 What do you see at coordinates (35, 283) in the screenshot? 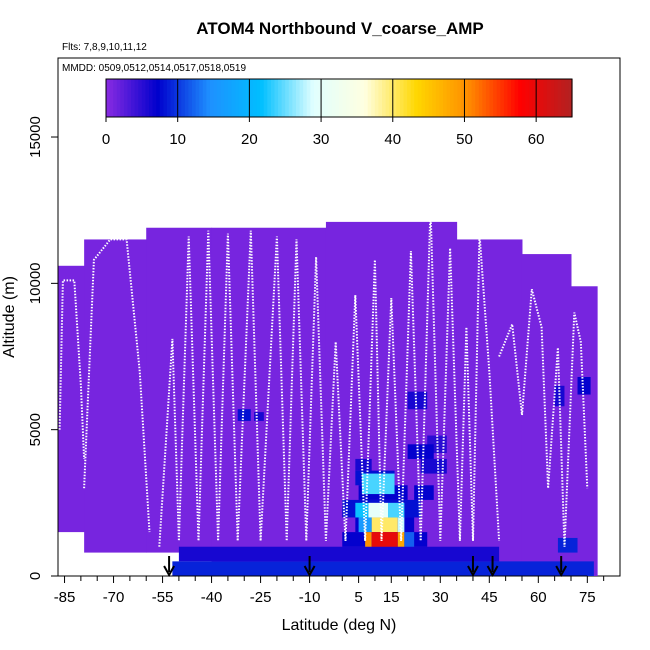
I see `y-tick-label: 10000` at bounding box center [35, 283].